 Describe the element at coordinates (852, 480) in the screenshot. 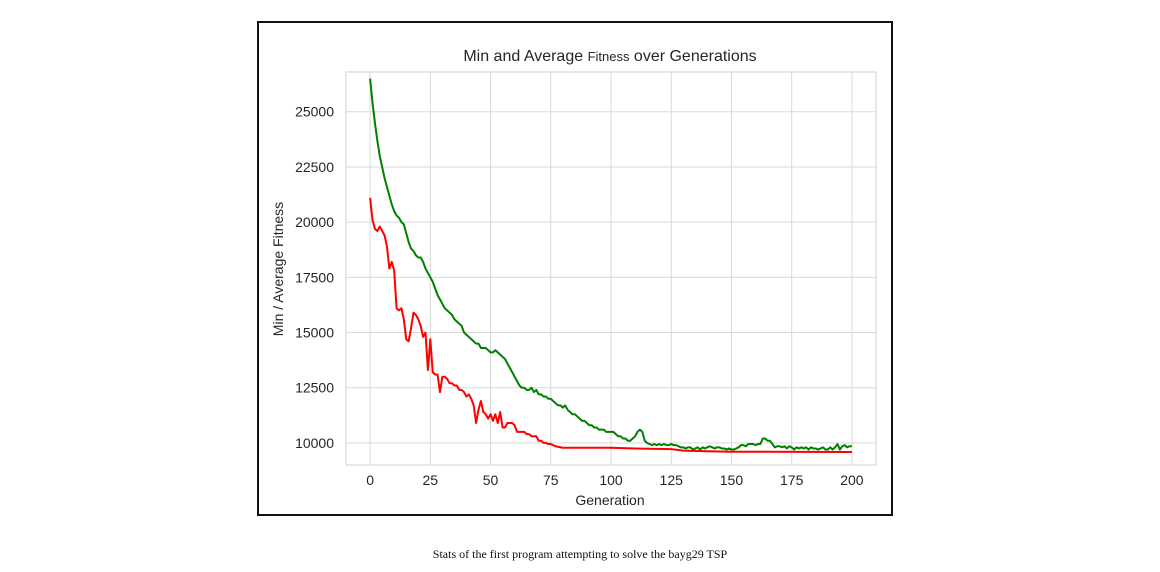

I see `x-tick-label: 200` at that location.